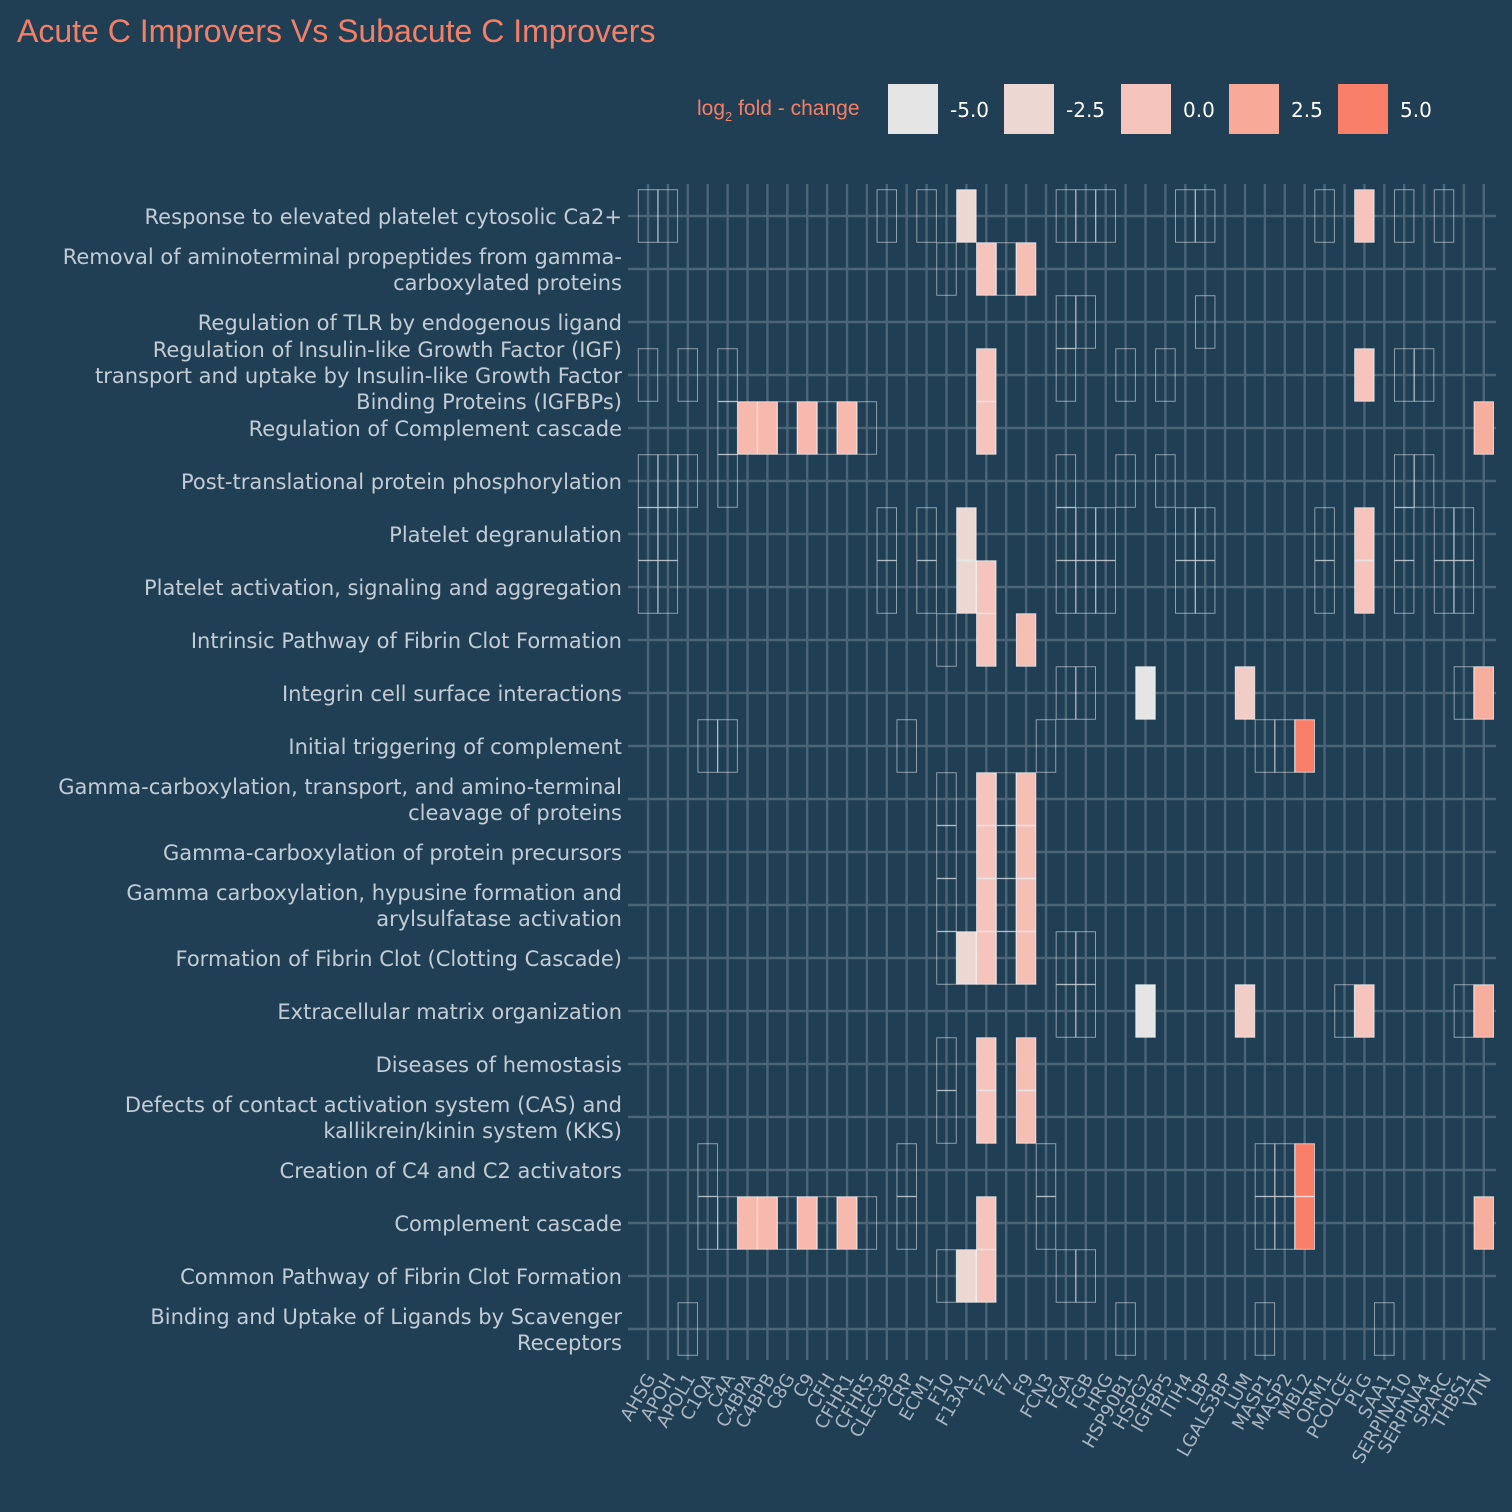  Describe the element at coordinates (778, 110) in the screenshot. I see `legend-title: log2 fold - change` at that location.